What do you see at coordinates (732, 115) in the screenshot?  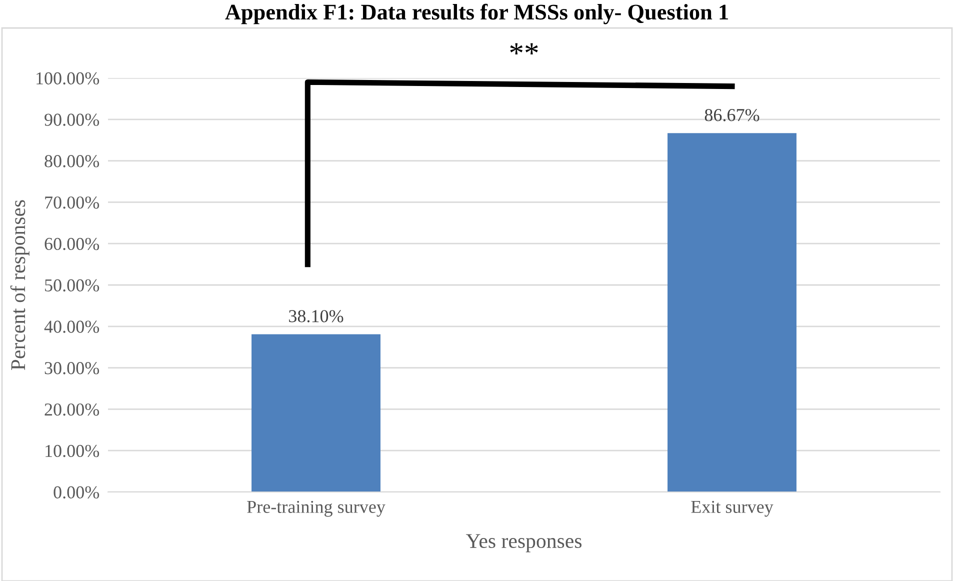 I see `data-label: 86.67%` at bounding box center [732, 115].